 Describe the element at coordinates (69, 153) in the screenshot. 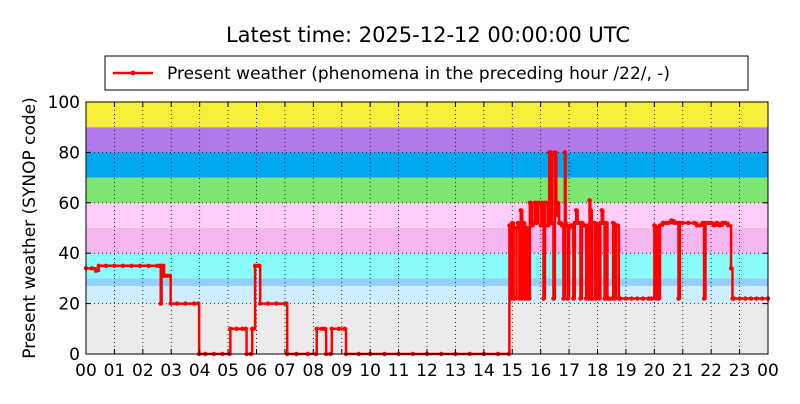

I see `y-tick-label: 80` at that location.